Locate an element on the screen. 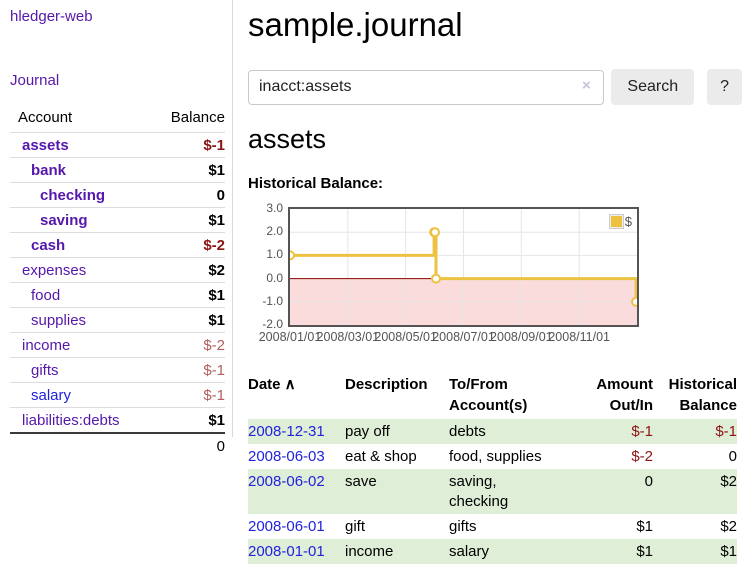 This screenshot has height=582, width=742. transaction-date-link: 2008-06-02 is located at coordinates (286, 481).